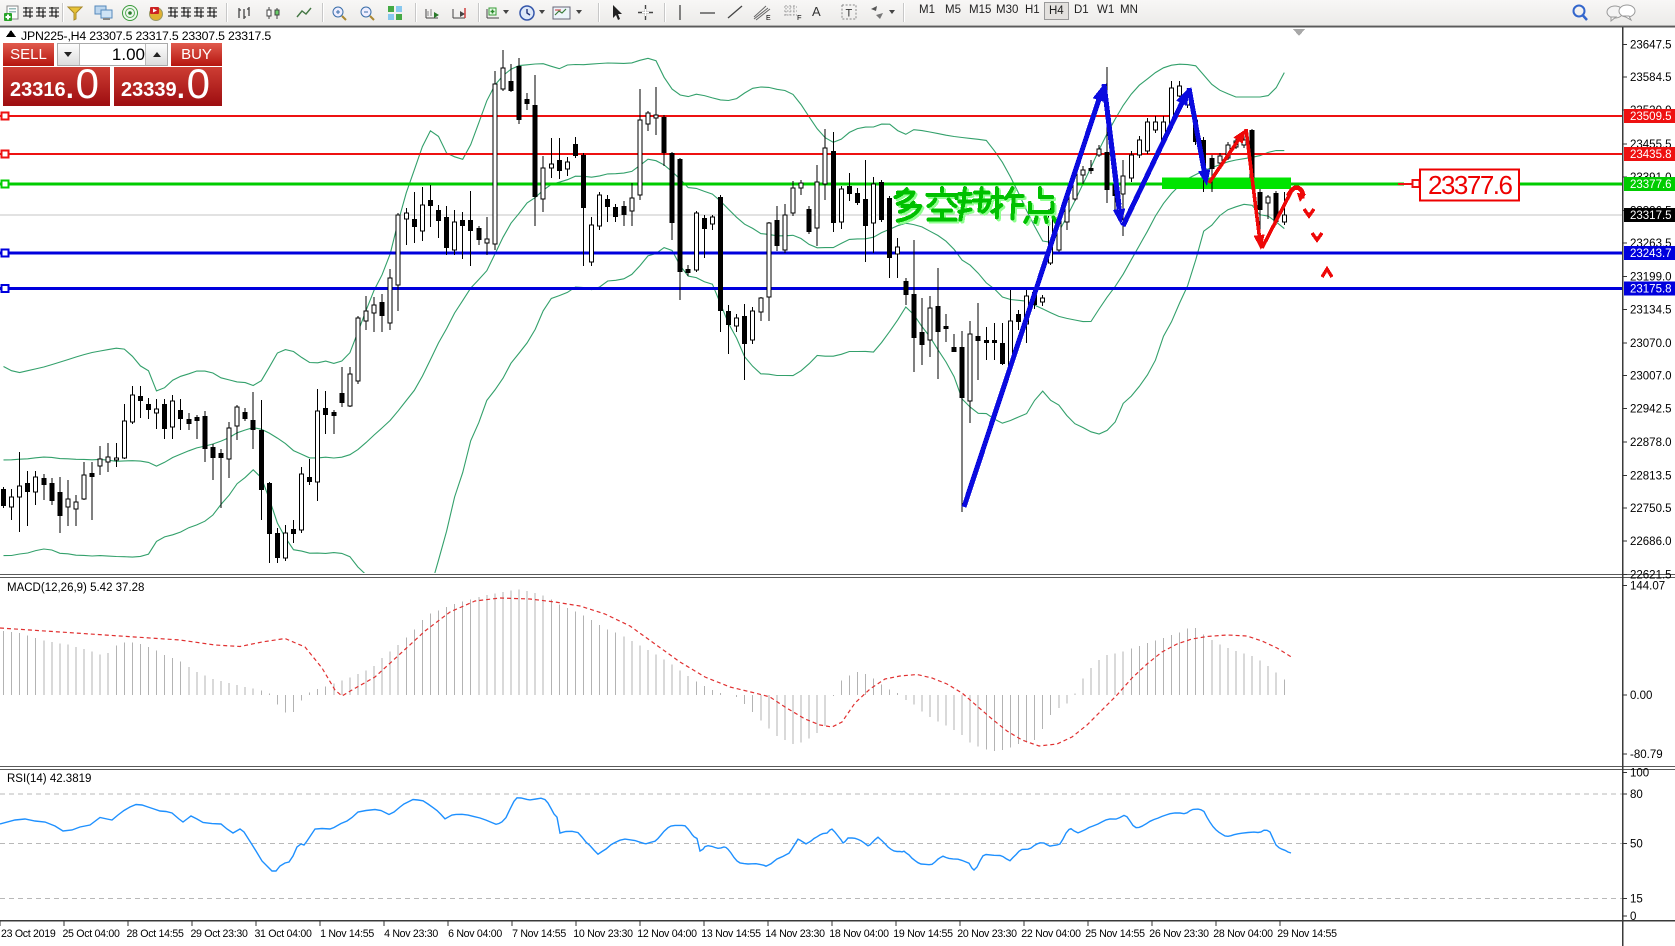 Image resolution: width=1675 pixels, height=946 pixels. I want to click on svg-text: 0, so click(1633, 917).